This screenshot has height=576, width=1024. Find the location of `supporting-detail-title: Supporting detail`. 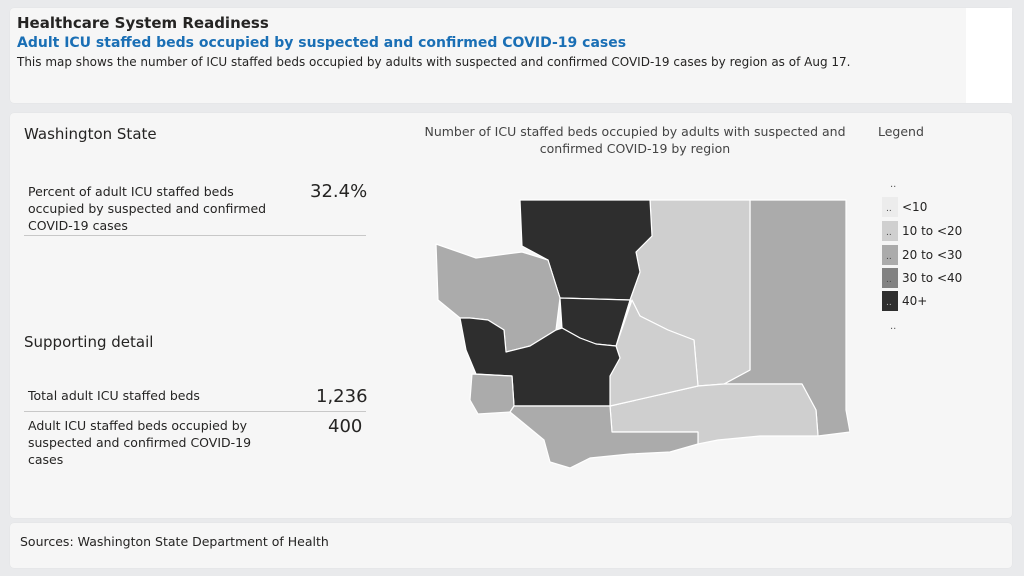

supporting-detail-title: Supporting detail is located at coordinates (89, 342).